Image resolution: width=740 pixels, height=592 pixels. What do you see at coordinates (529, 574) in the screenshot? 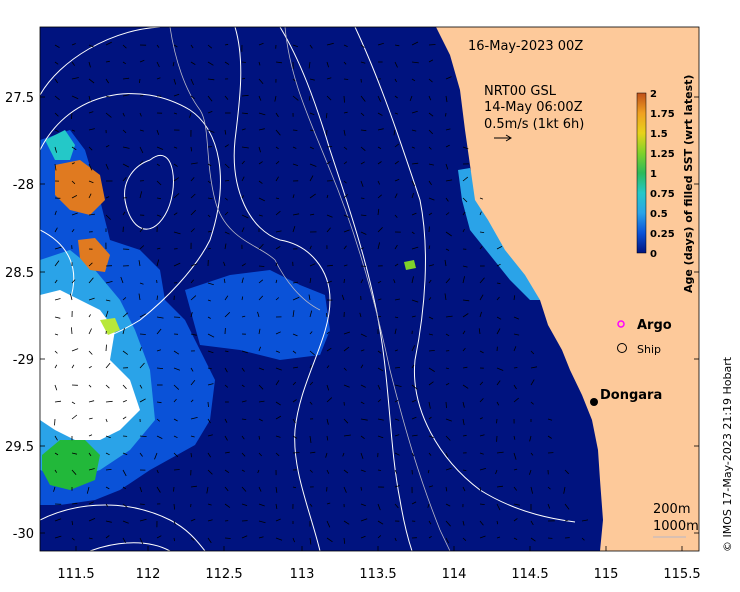
I see `x-tick: 114.5` at bounding box center [529, 574].